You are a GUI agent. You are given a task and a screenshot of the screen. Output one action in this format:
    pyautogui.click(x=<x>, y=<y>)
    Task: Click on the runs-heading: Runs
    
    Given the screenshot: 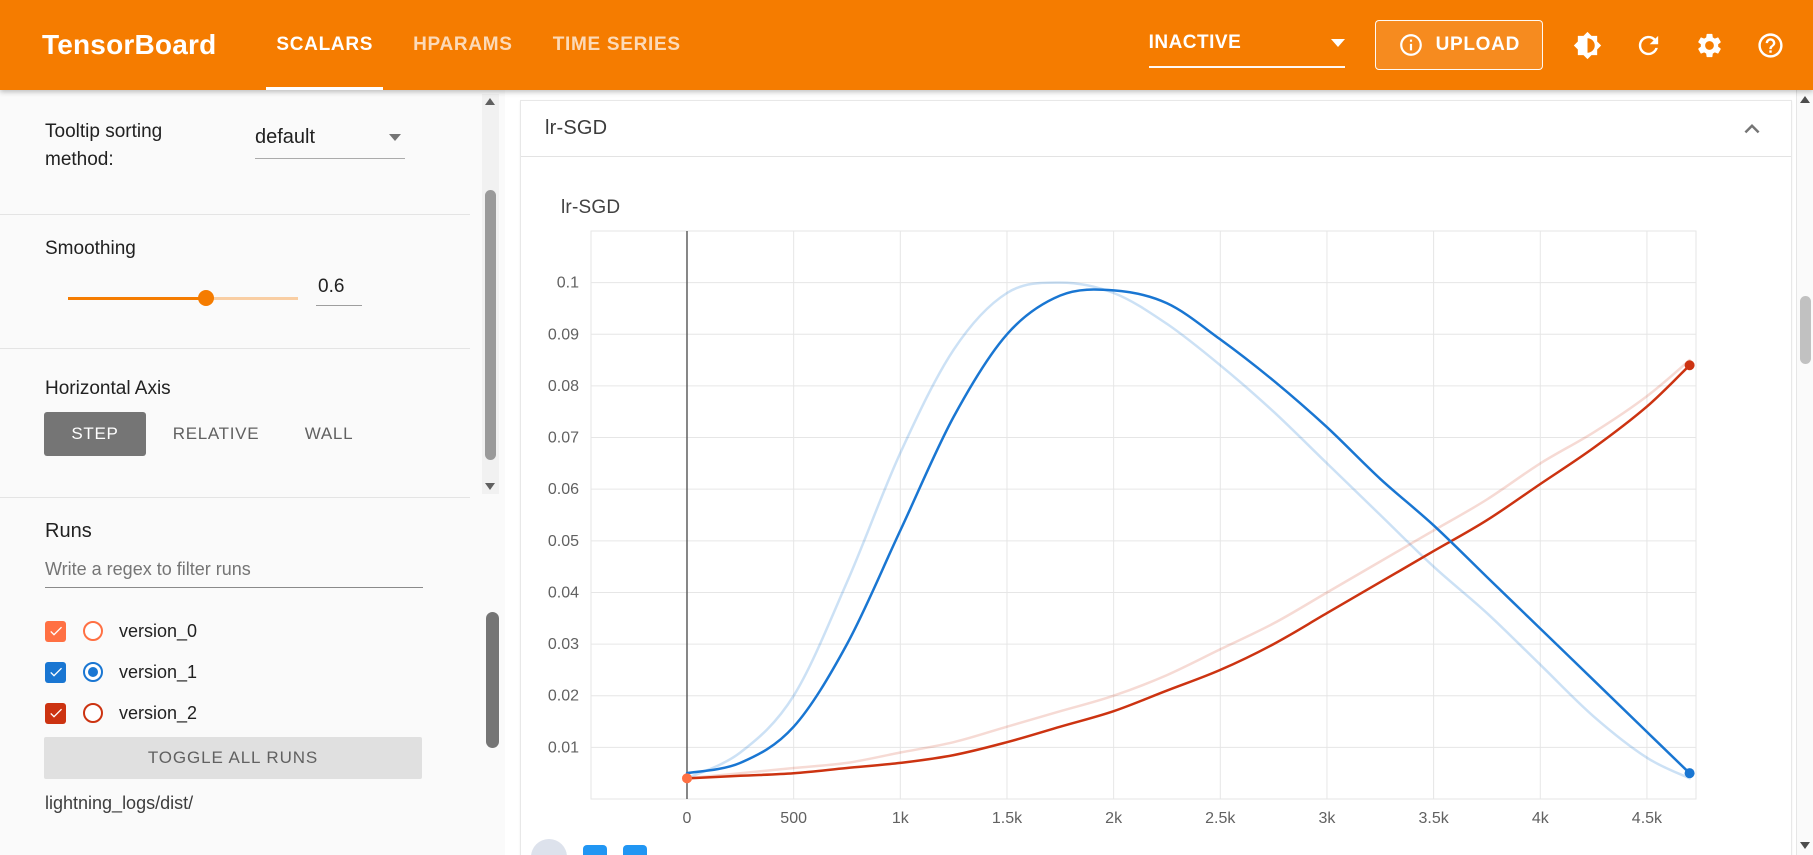 What is the action you would take?
    pyautogui.click(x=68, y=531)
    